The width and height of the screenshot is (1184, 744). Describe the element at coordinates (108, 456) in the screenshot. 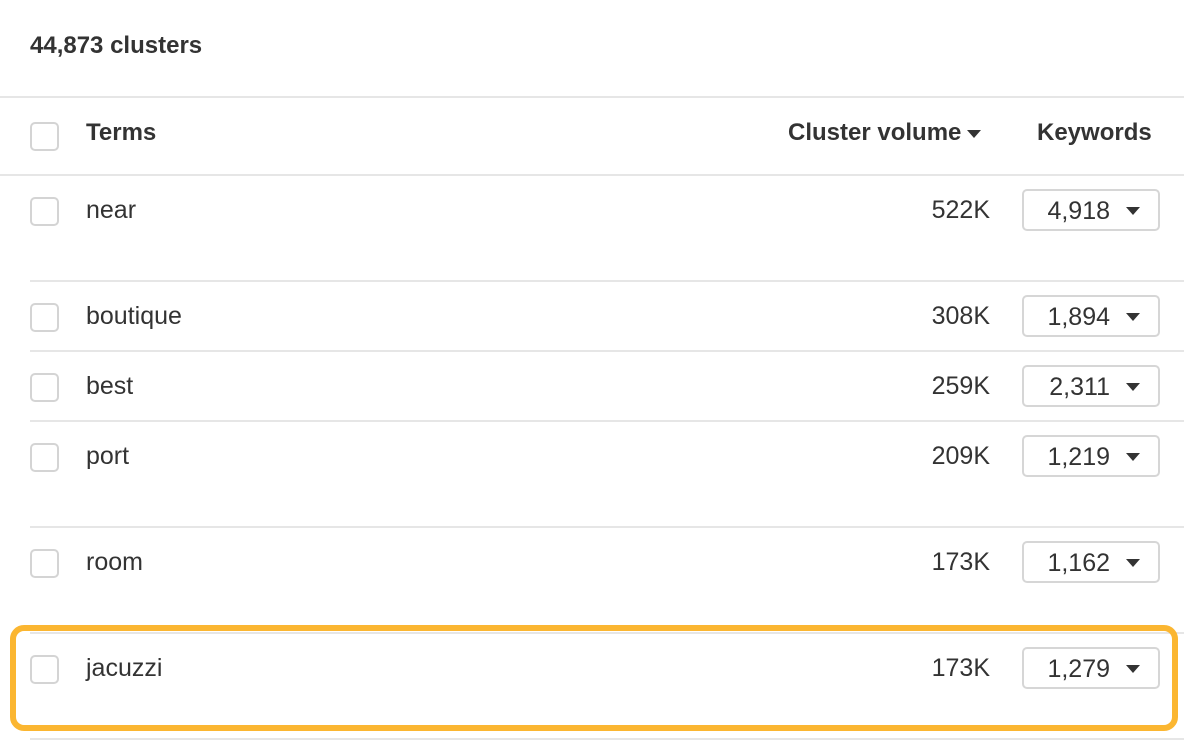

I see `term-text: port` at that location.